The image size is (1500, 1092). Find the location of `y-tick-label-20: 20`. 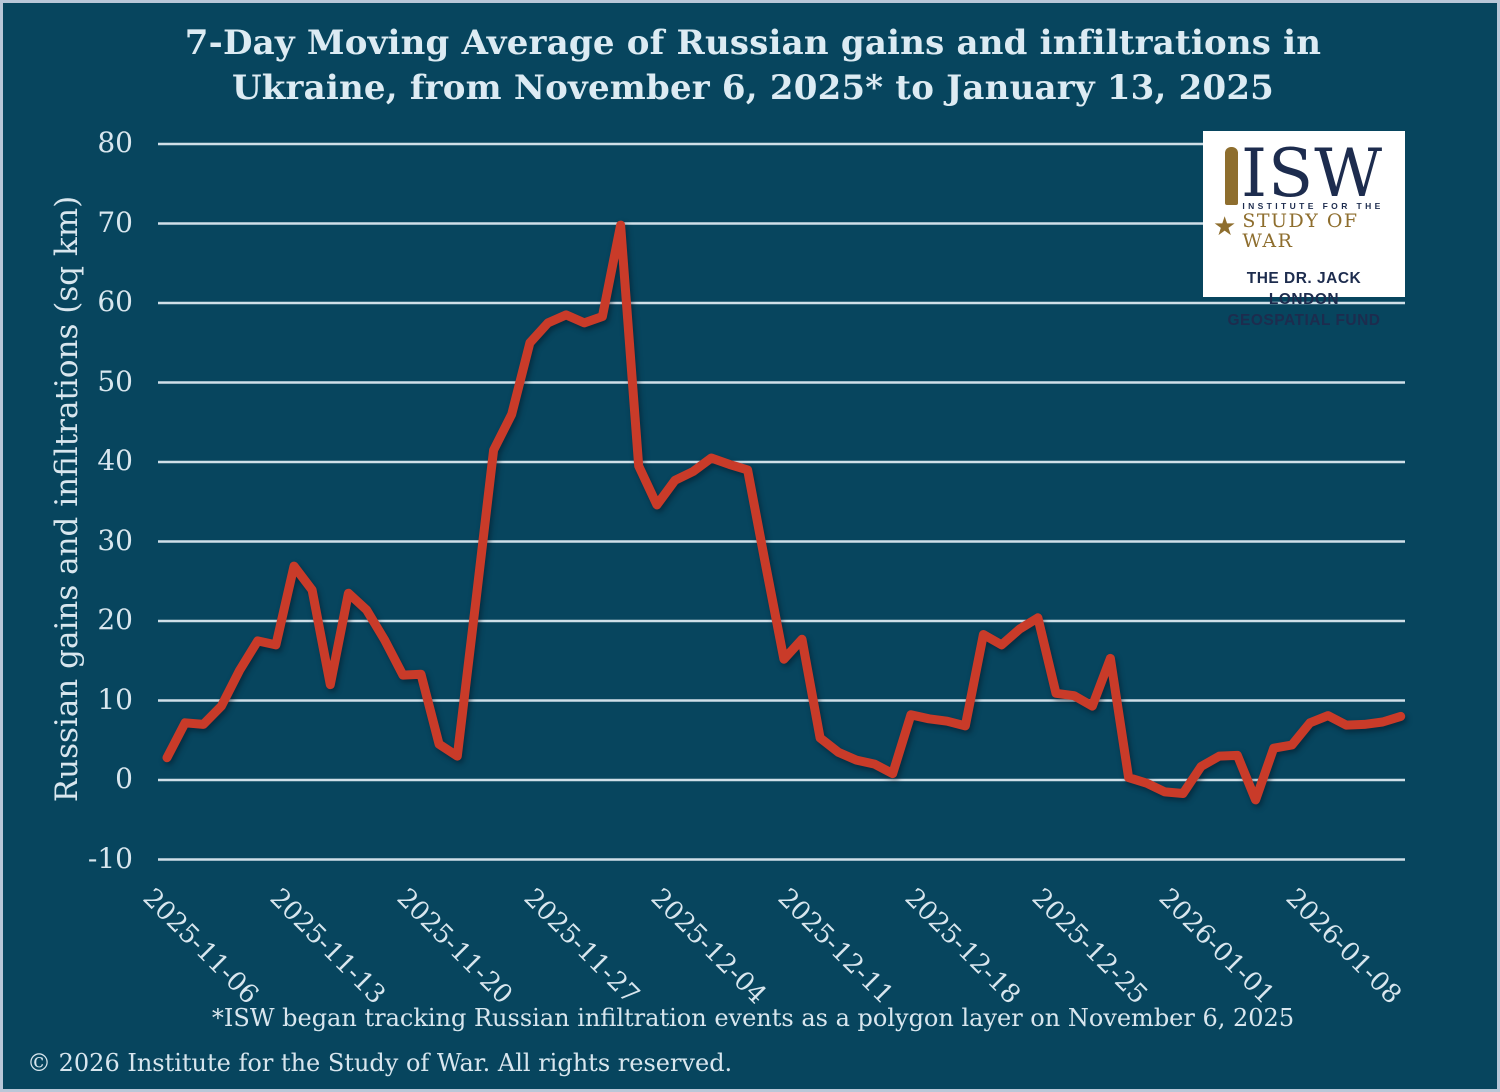

y-tick-label-20: 20 is located at coordinates (115, 619).